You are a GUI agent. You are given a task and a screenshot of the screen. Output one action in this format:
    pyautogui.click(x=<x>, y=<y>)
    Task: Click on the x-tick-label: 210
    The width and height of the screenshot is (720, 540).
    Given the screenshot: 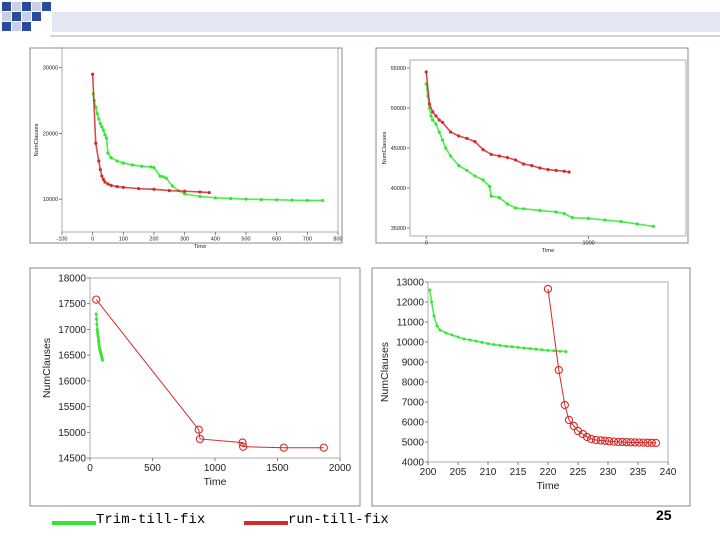 What is the action you would take?
    pyautogui.click(x=488, y=472)
    